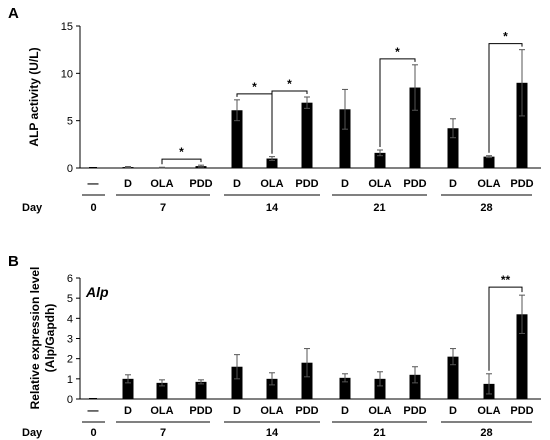 This screenshot has width=550, height=440. Describe the element at coordinates (67, 74) in the screenshot. I see `y-tick-label: 10` at that location.